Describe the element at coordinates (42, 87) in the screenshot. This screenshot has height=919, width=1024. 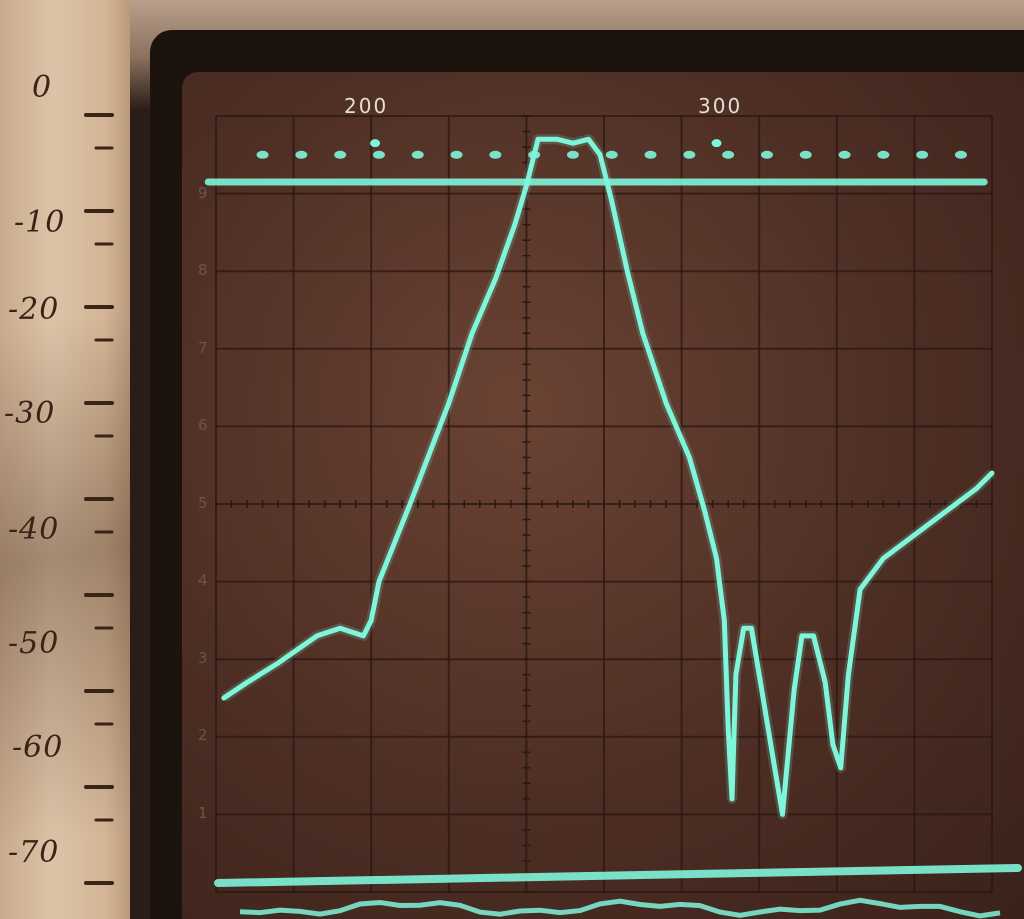
I see `db-label-0: 0` at that location.